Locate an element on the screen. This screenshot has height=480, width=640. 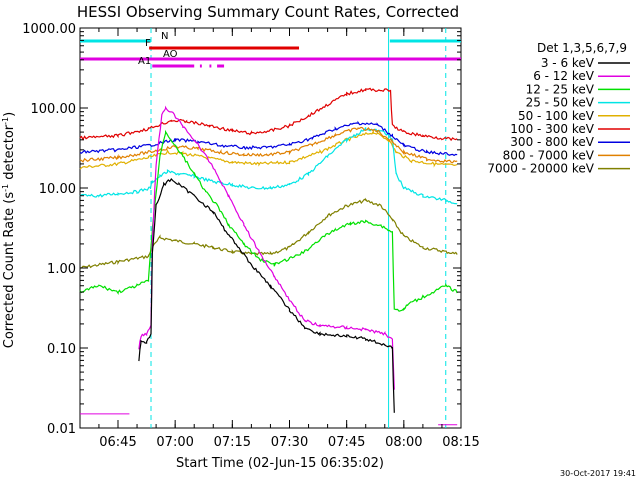
y-axis-label-main: Corrected Count Rate (s is located at coordinates (9, 270).